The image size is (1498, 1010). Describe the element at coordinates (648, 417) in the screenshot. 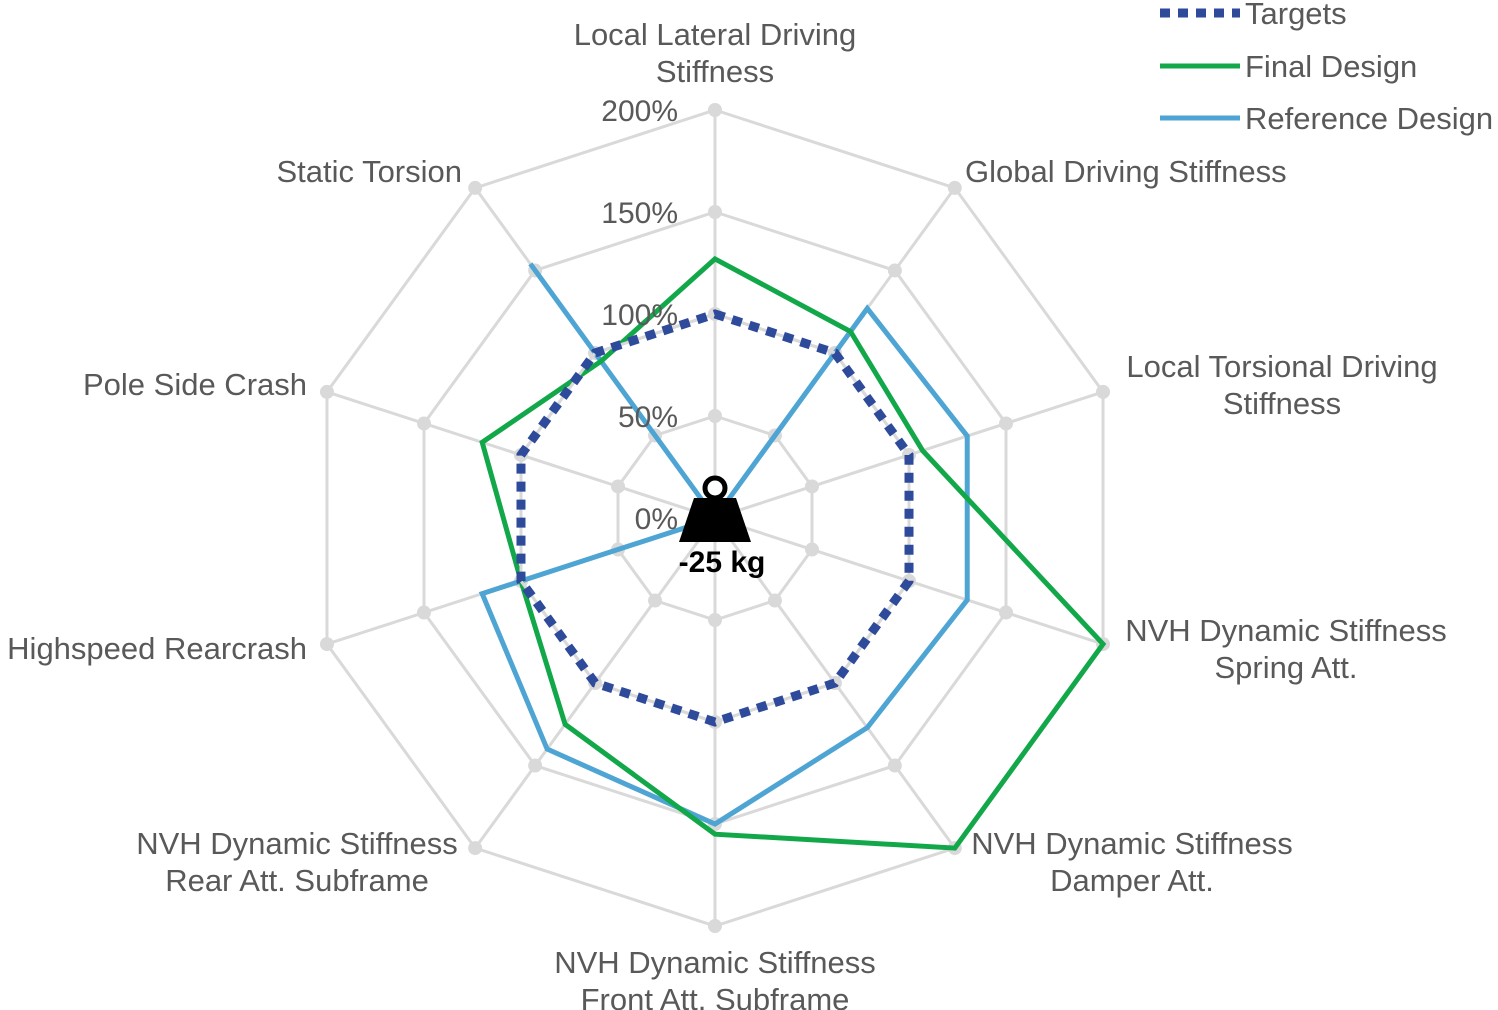

I see `radial-tick-label: 50%` at that location.